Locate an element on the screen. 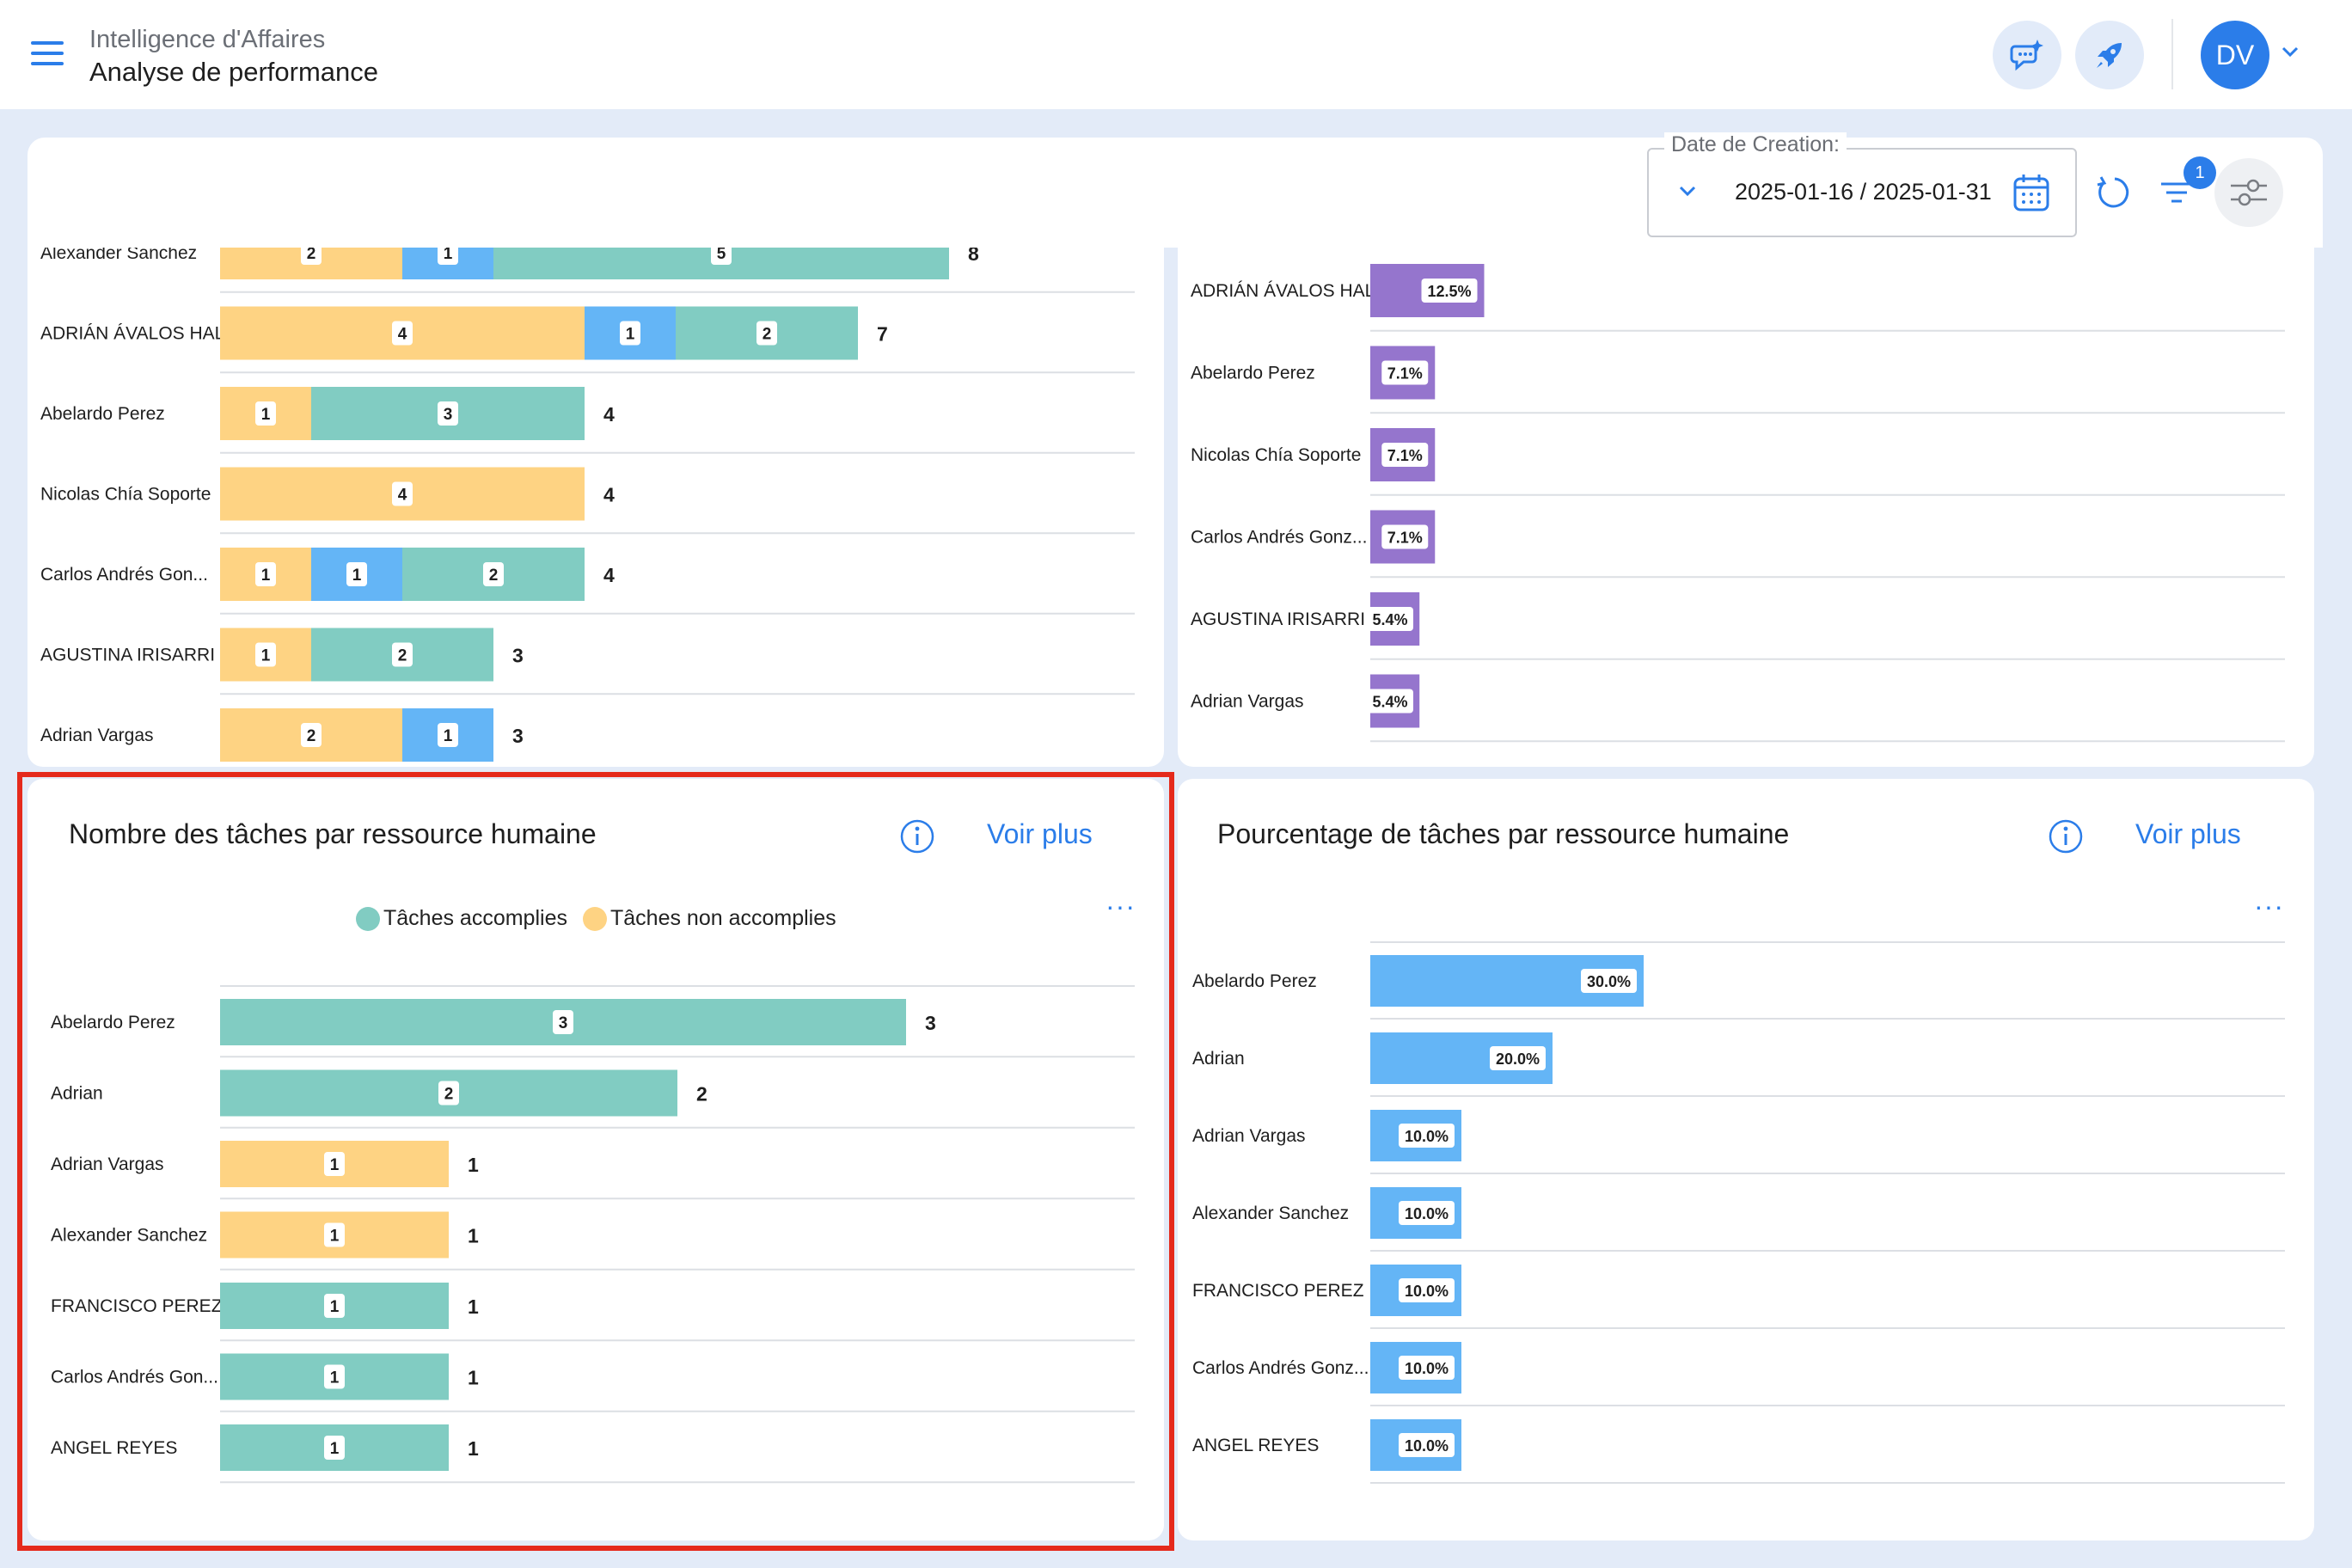 The height and width of the screenshot is (1568, 2352). row-label: ANGEL REYES is located at coordinates (1255, 1445).